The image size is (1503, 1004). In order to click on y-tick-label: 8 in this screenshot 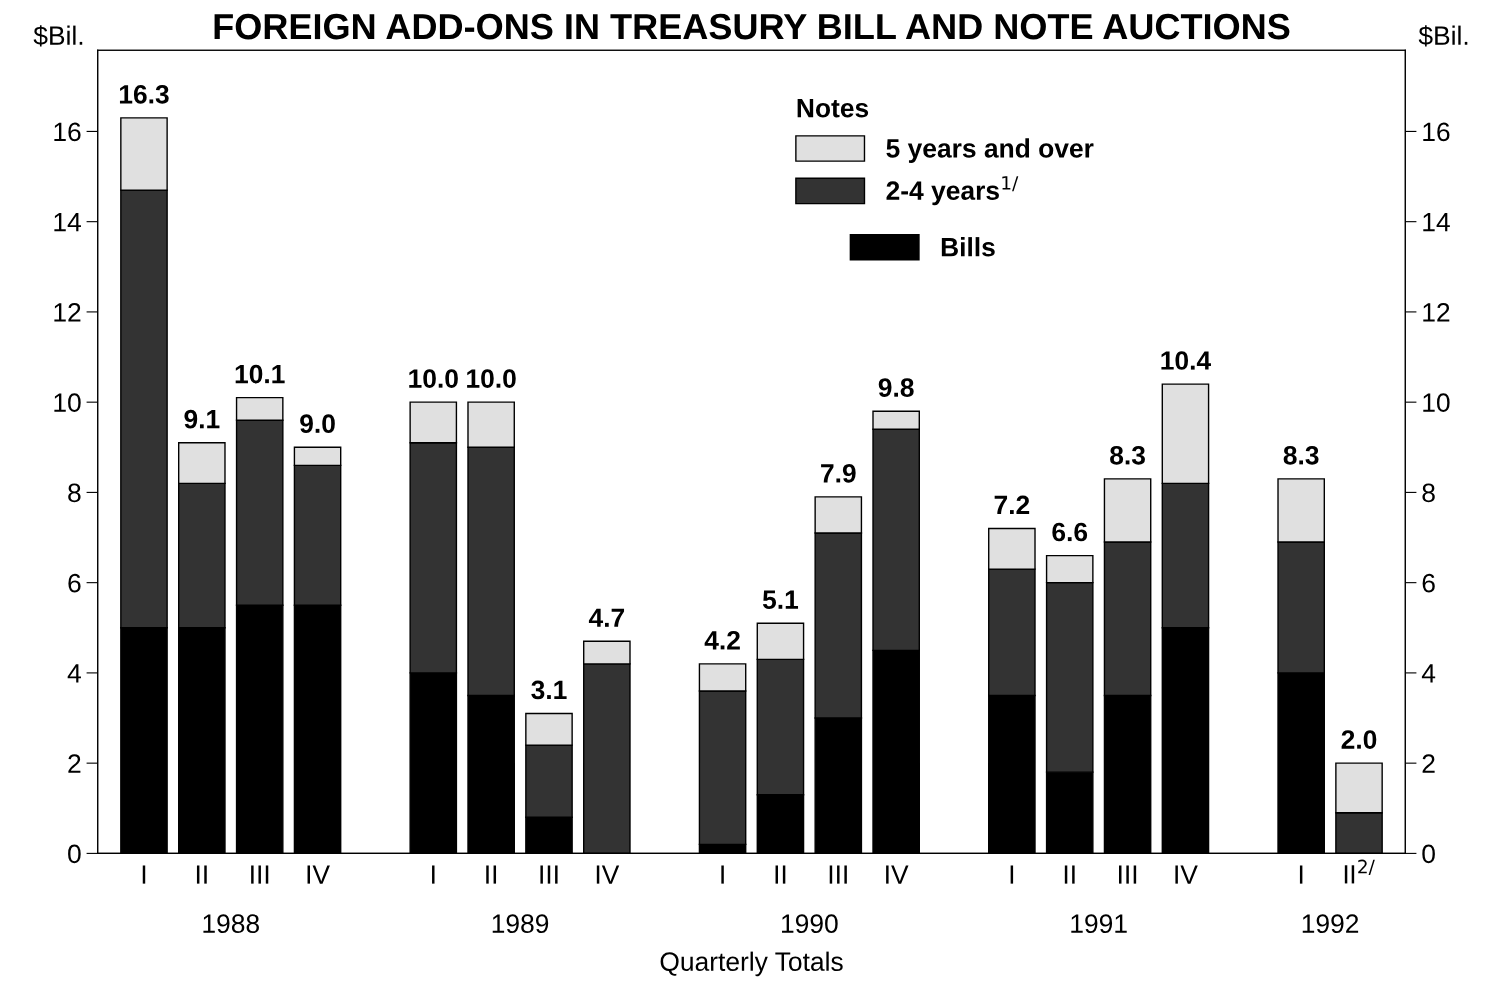, I will do `click(74, 493)`.